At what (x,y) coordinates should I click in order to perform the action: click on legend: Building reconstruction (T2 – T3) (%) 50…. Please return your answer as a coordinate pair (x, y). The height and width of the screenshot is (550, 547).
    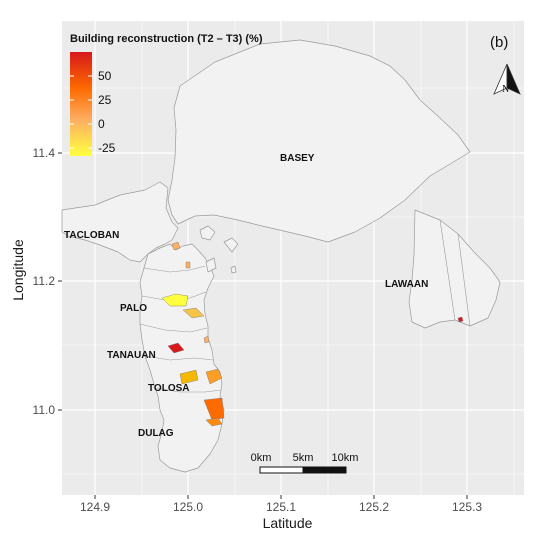
    Looking at the image, I should click on (166, 94).